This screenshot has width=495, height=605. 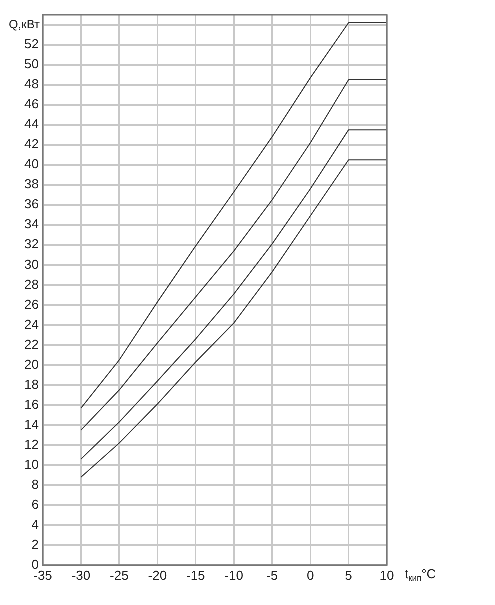 What do you see at coordinates (31, 124) in the screenshot?
I see `y-tick-label: 44` at bounding box center [31, 124].